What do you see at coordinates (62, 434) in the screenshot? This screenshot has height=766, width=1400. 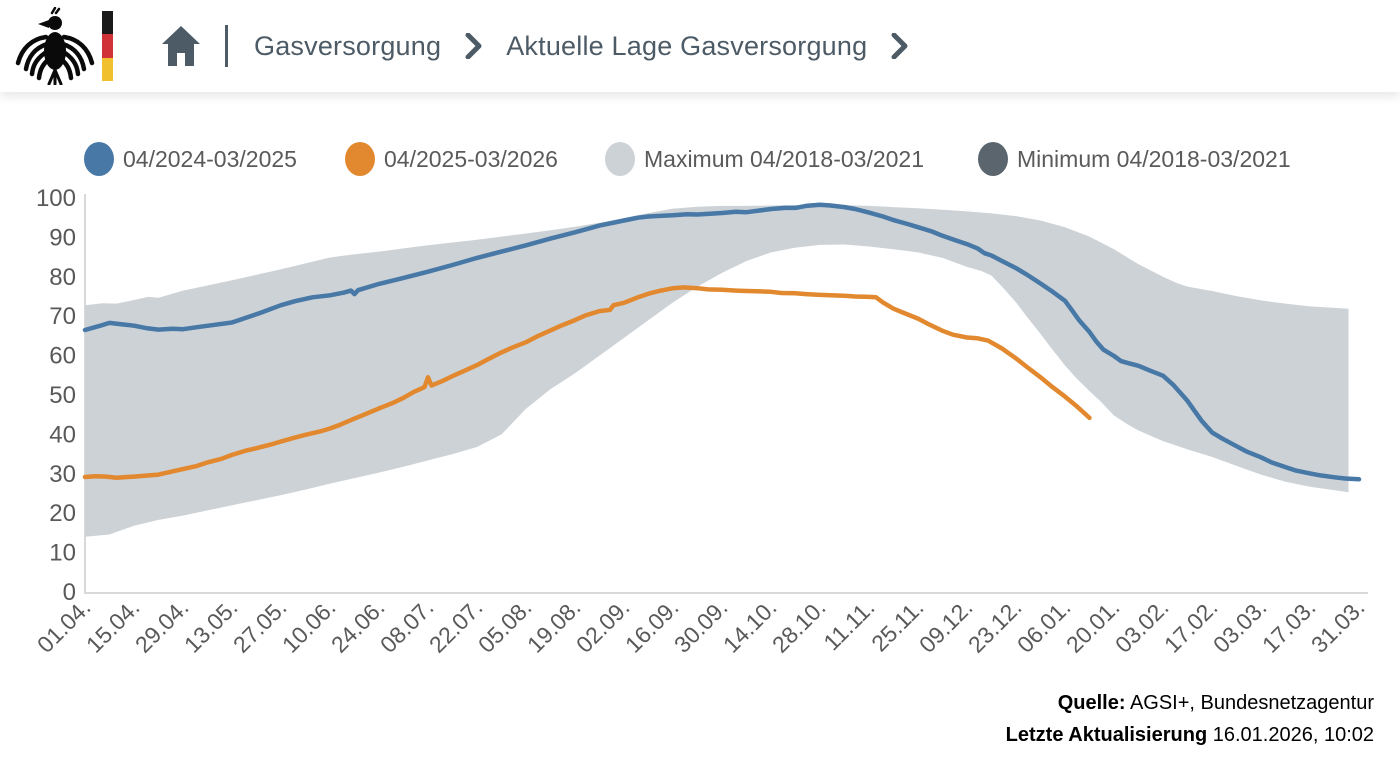 I see `svg-text: 40` at bounding box center [62, 434].